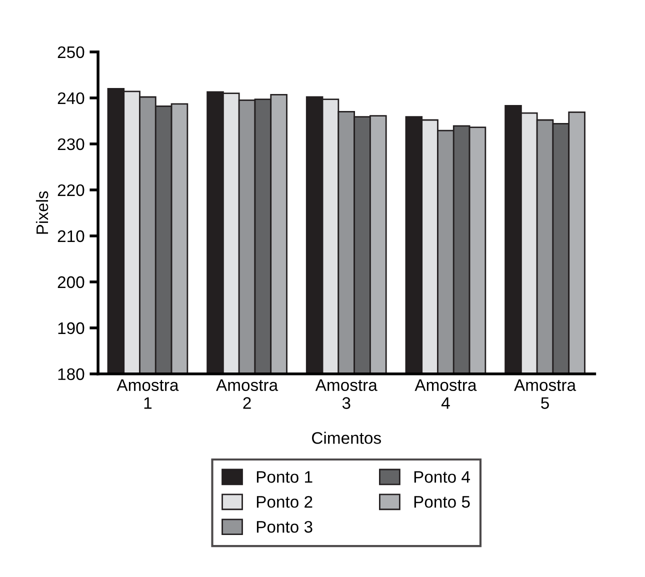 The image size is (645, 577). Describe the element at coordinates (71, 190) in the screenshot. I see `y-tick-label: 220` at that location.